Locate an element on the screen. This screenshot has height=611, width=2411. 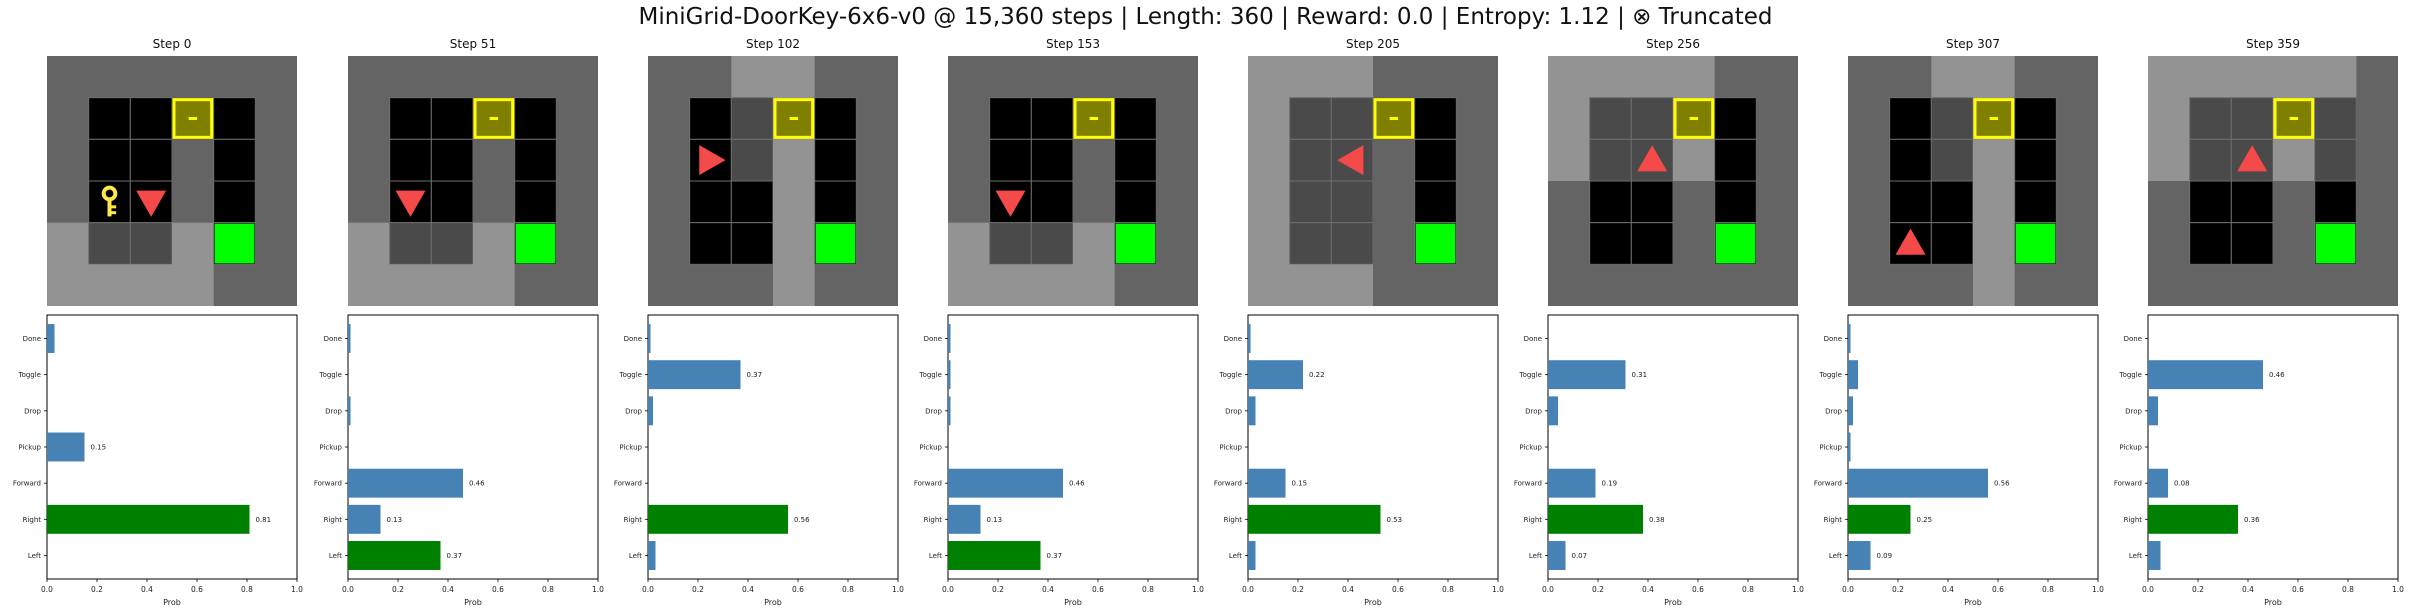
bar-pickup is located at coordinates (66, 447).